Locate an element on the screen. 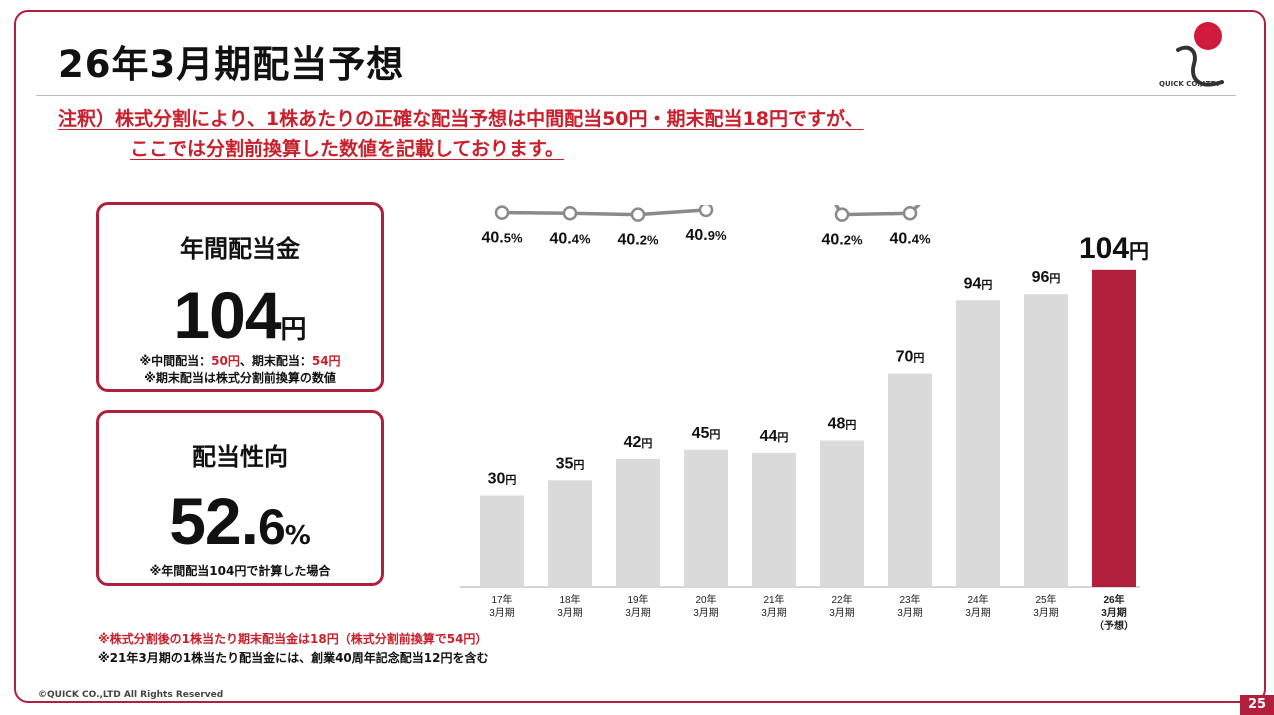 Image resolution: width=1274 pixels, height=715 pixels. bar-value-label-2: 42円 is located at coordinates (638, 442).